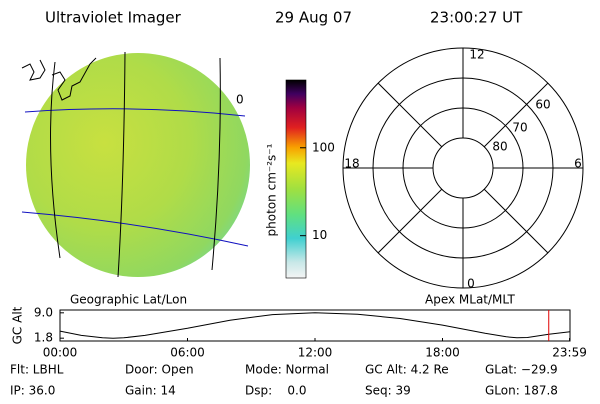 This screenshot has width=600, height=404. What do you see at coordinates (43, 338) in the screenshot?
I see `y-tick-label: 1.8` at bounding box center [43, 338].